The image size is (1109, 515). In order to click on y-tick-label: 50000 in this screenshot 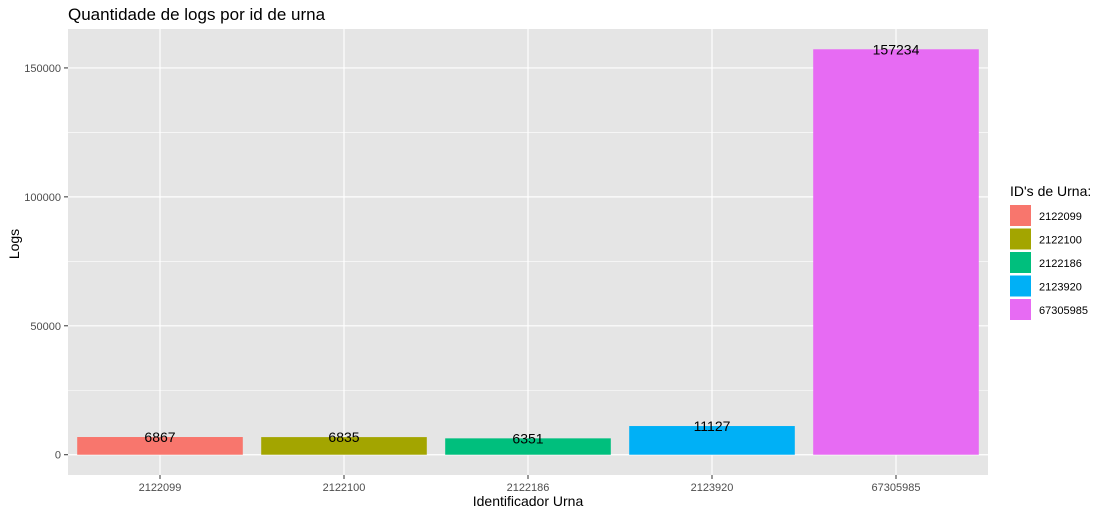, I will do `click(45, 327)`.